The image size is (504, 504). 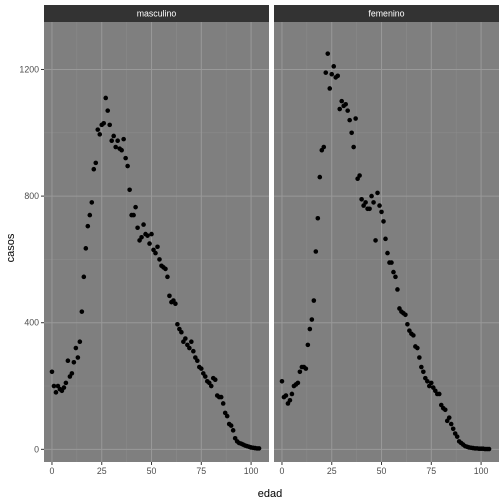 I want to click on y-tick-label: 400, so click(x=31, y=323).